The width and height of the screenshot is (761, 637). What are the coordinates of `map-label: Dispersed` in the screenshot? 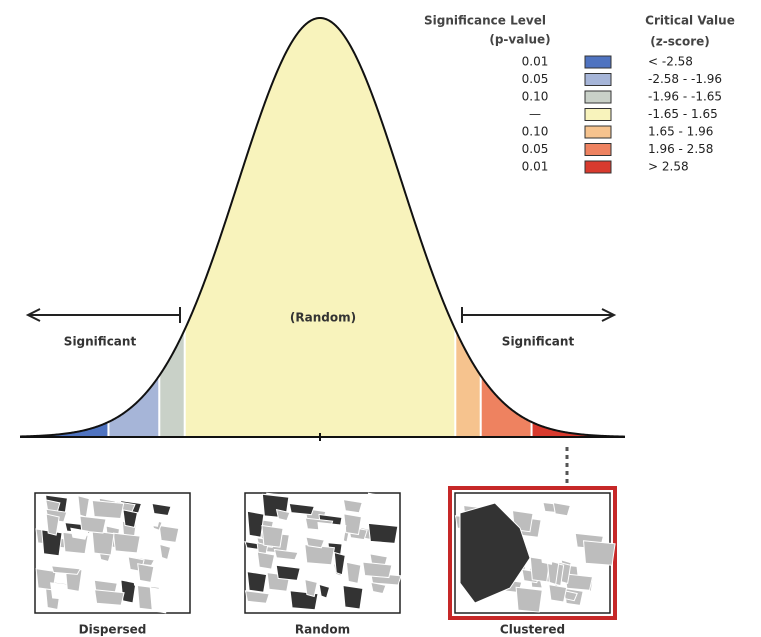 It's located at (113, 630).